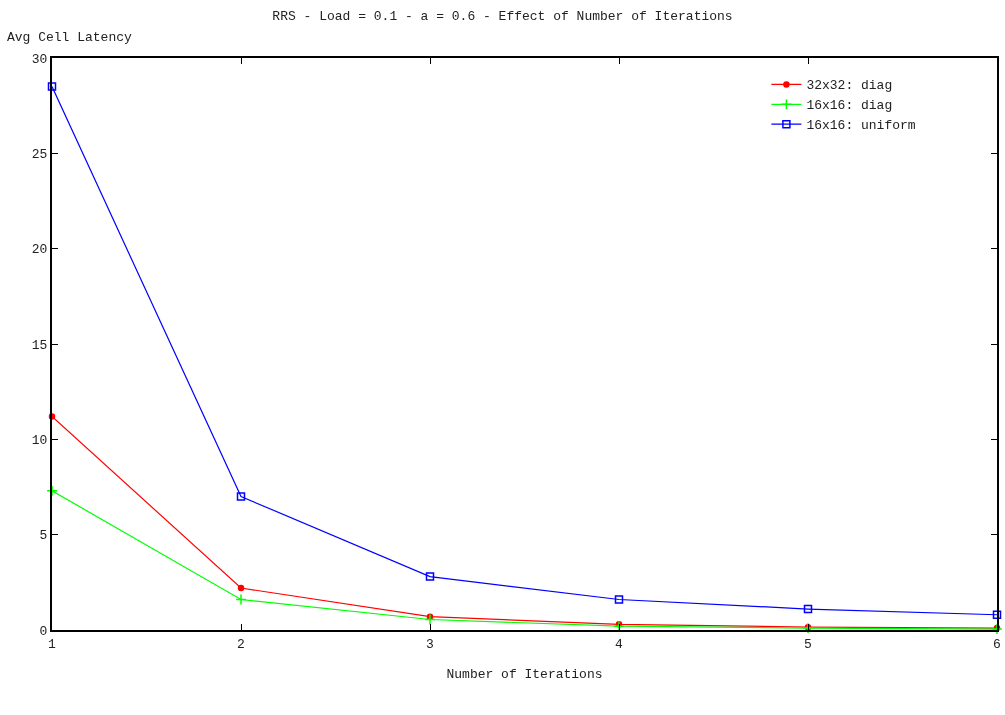 The height and width of the screenshot is (715, 1005). I want to click on y-tick-label: 0, so click(43, 631).